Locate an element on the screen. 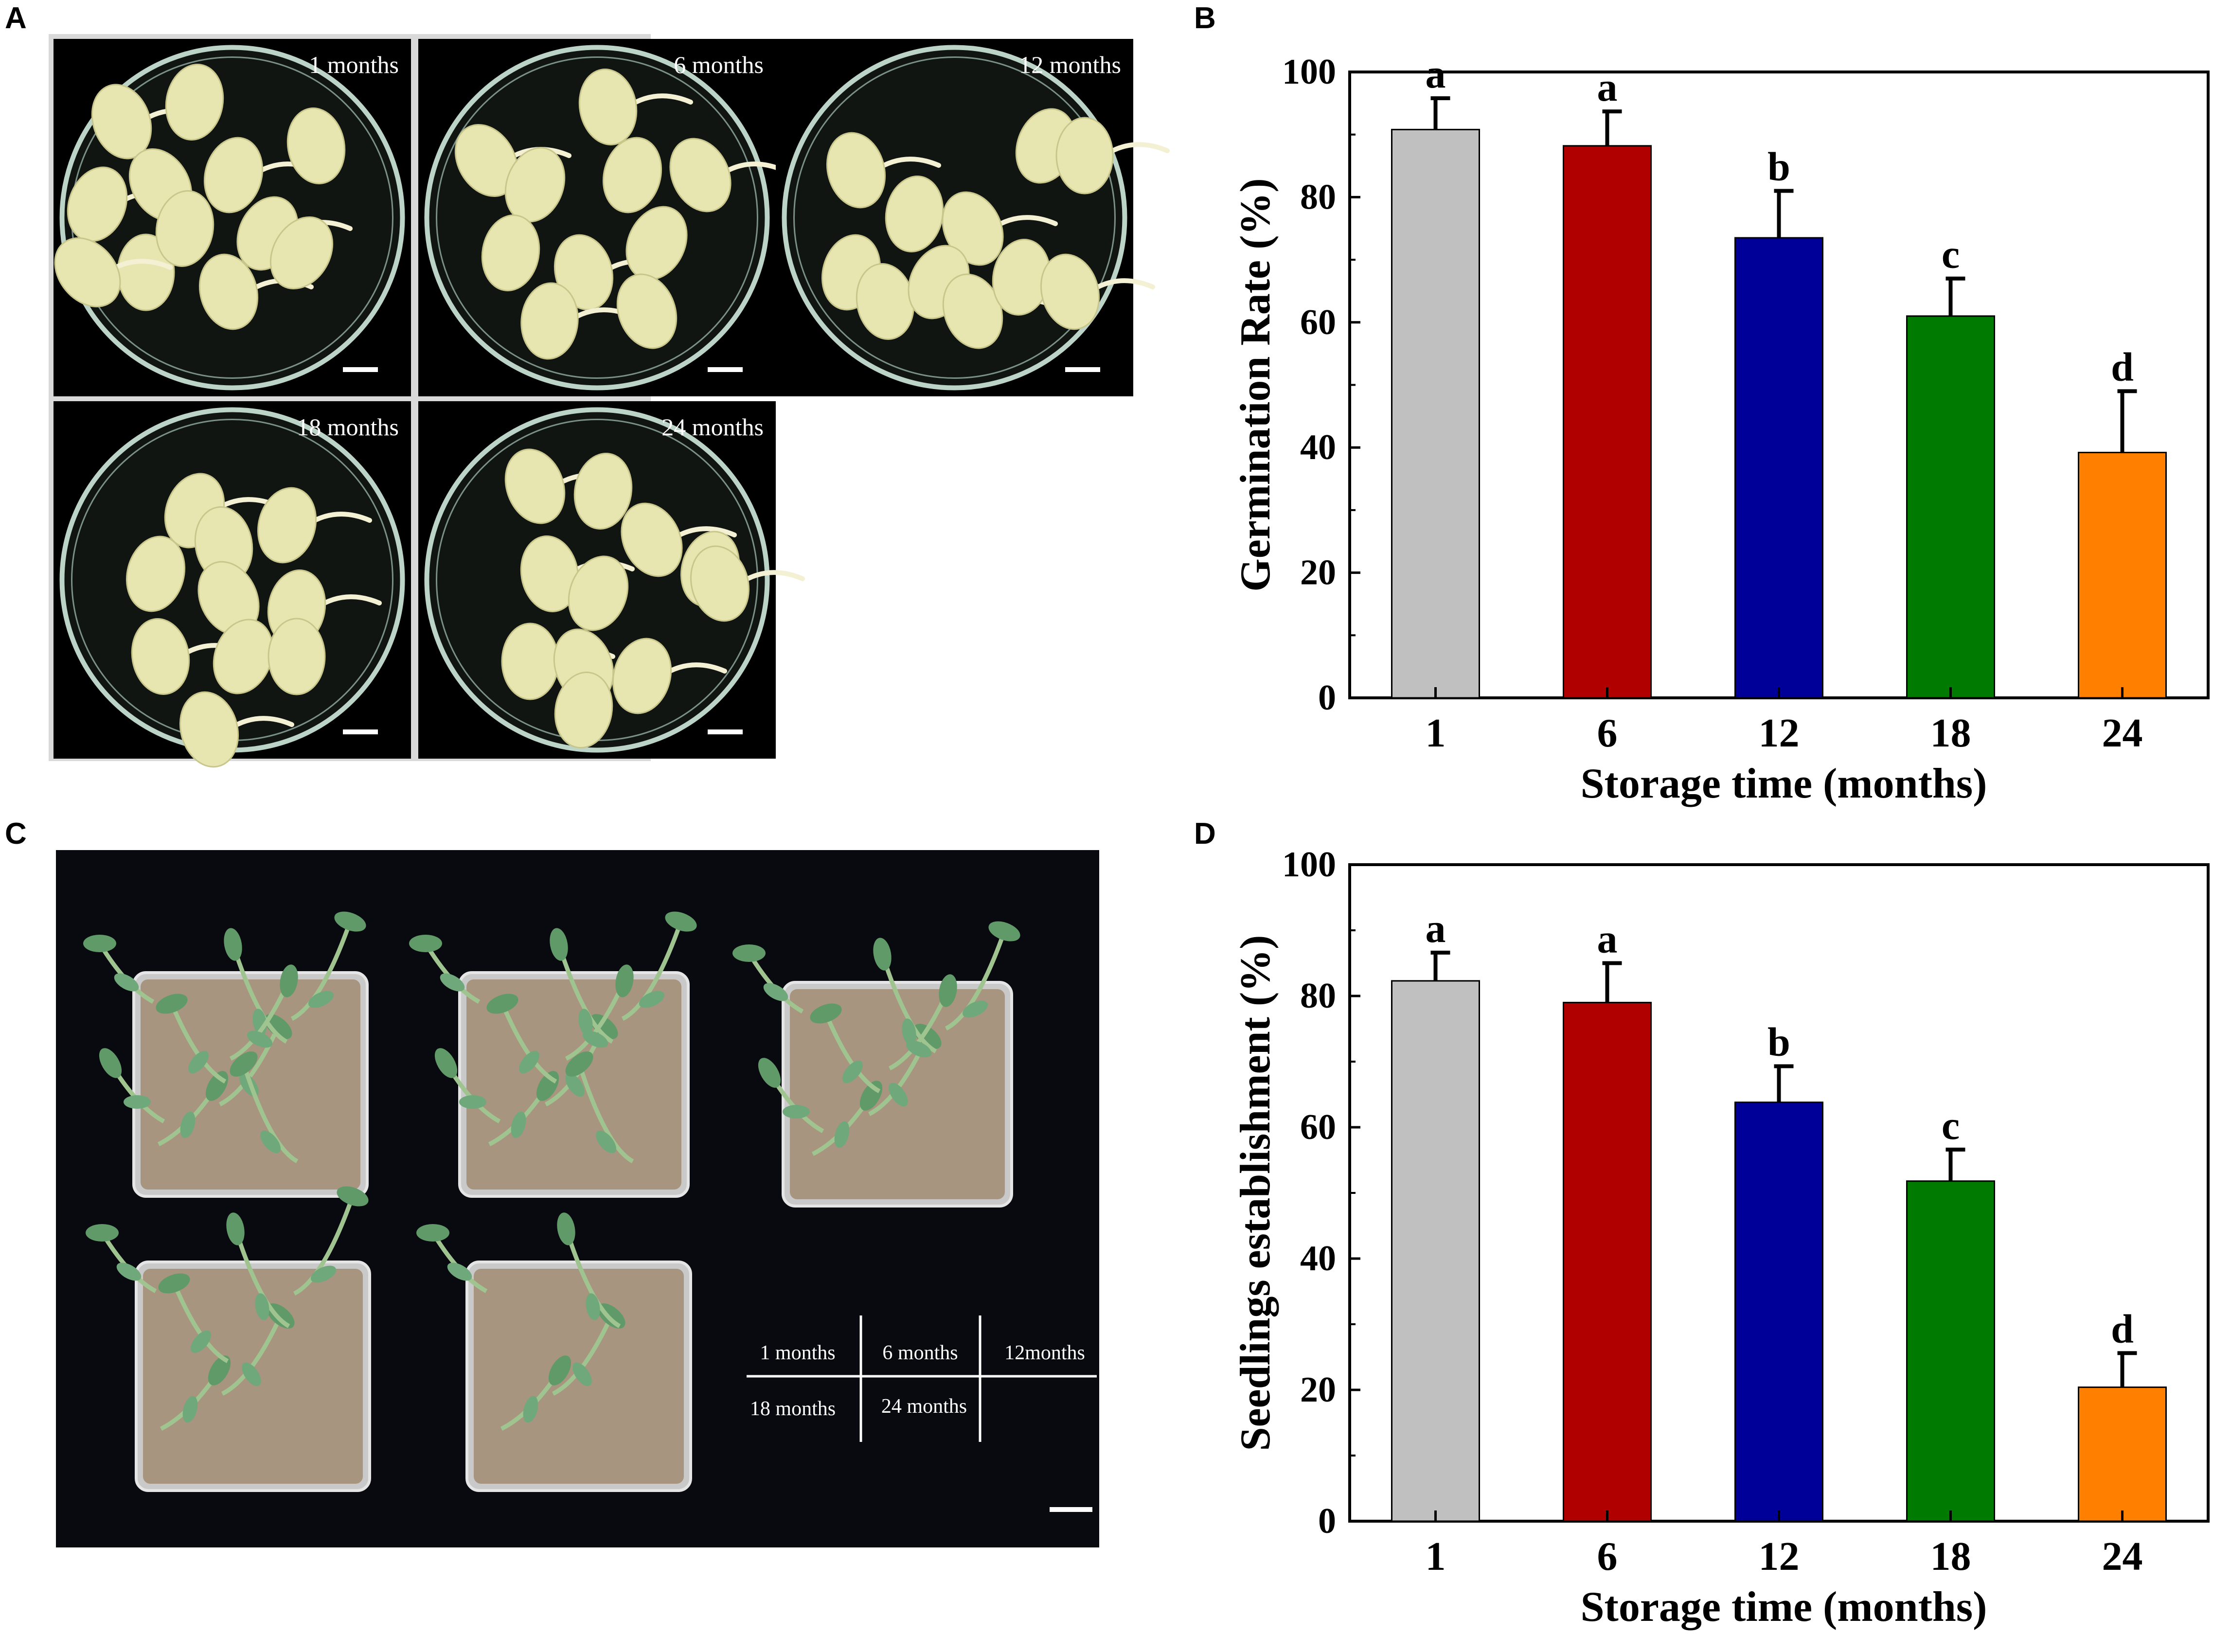 This screenshot has width=2213, height=1652. legend-cell-24-months: 24 months is located at coordinates (924, 1406).